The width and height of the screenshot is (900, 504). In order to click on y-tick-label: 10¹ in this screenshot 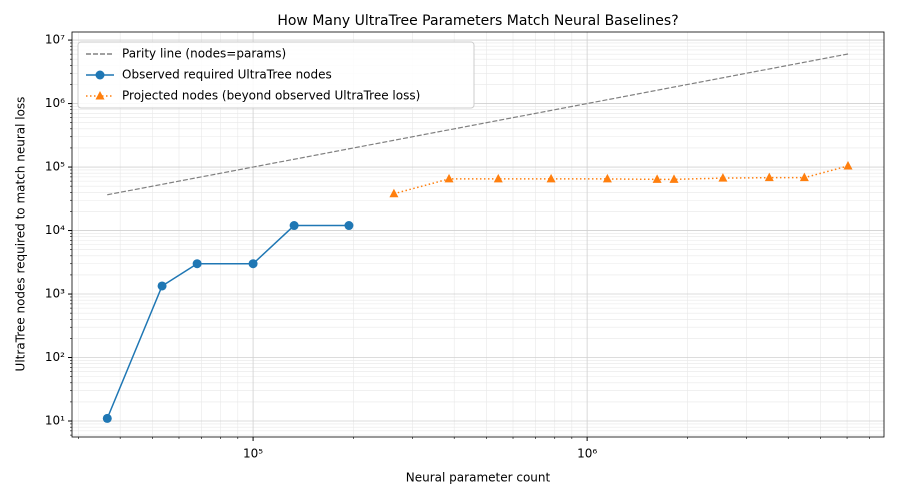, I will do `click(55, 421)`.